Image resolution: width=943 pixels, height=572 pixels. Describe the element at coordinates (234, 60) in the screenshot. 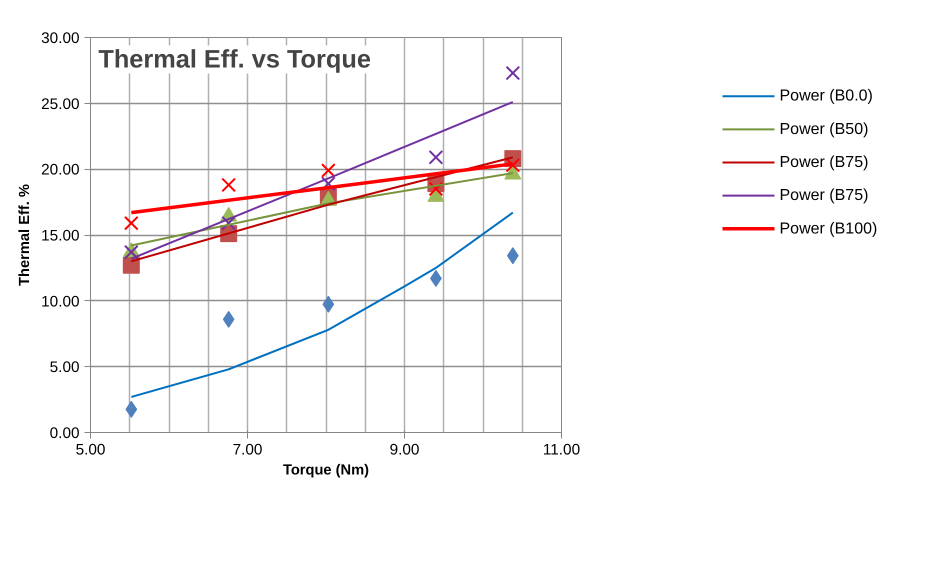

I see `chart-title: Thermal Eff. vs Torque` at that location.